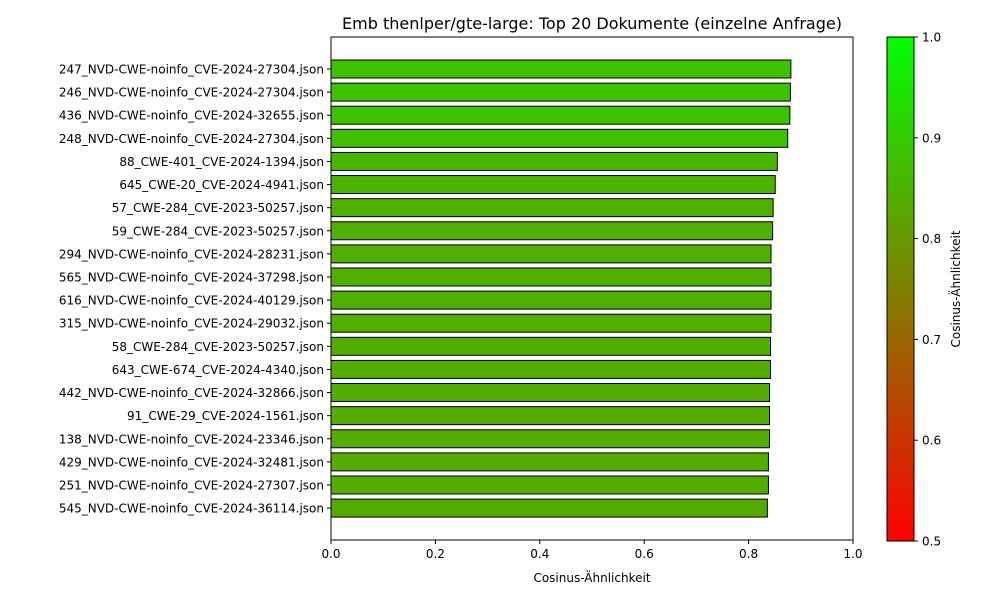 The image size is (1000, 604). Describe the element at coordinates (435, 554) in the screenshot. I see `x-tick-label: 0.2` at that location.